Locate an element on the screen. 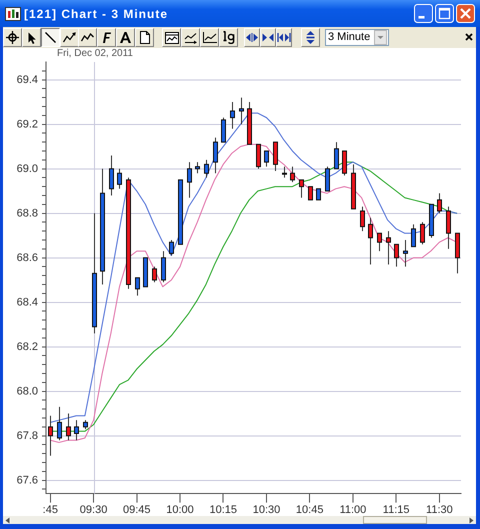  y-tick-label: 68.6 is located at coordinates (27, 258).